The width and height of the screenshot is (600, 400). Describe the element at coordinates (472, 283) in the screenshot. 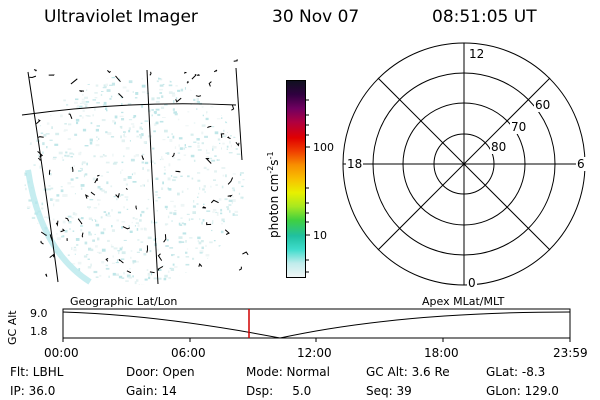

I see `mlt-label-0: 0` at that location.